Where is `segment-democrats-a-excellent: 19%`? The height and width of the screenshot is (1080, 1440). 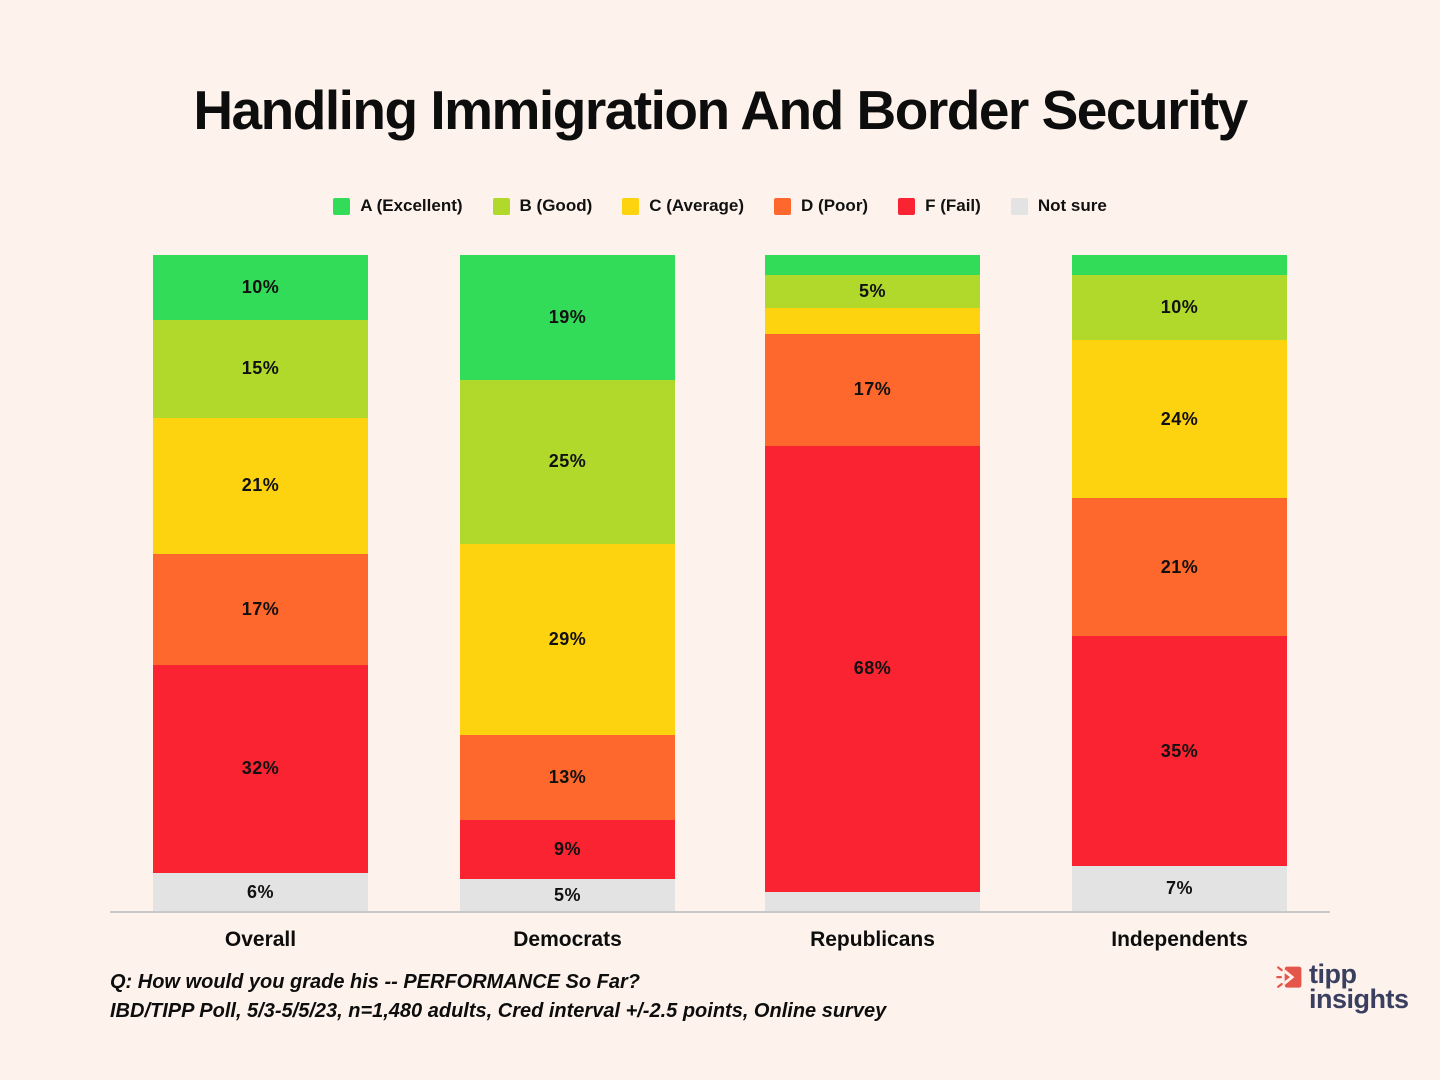
segment-democrats-a-excellent: 19% is located at coordinates (567, 317).